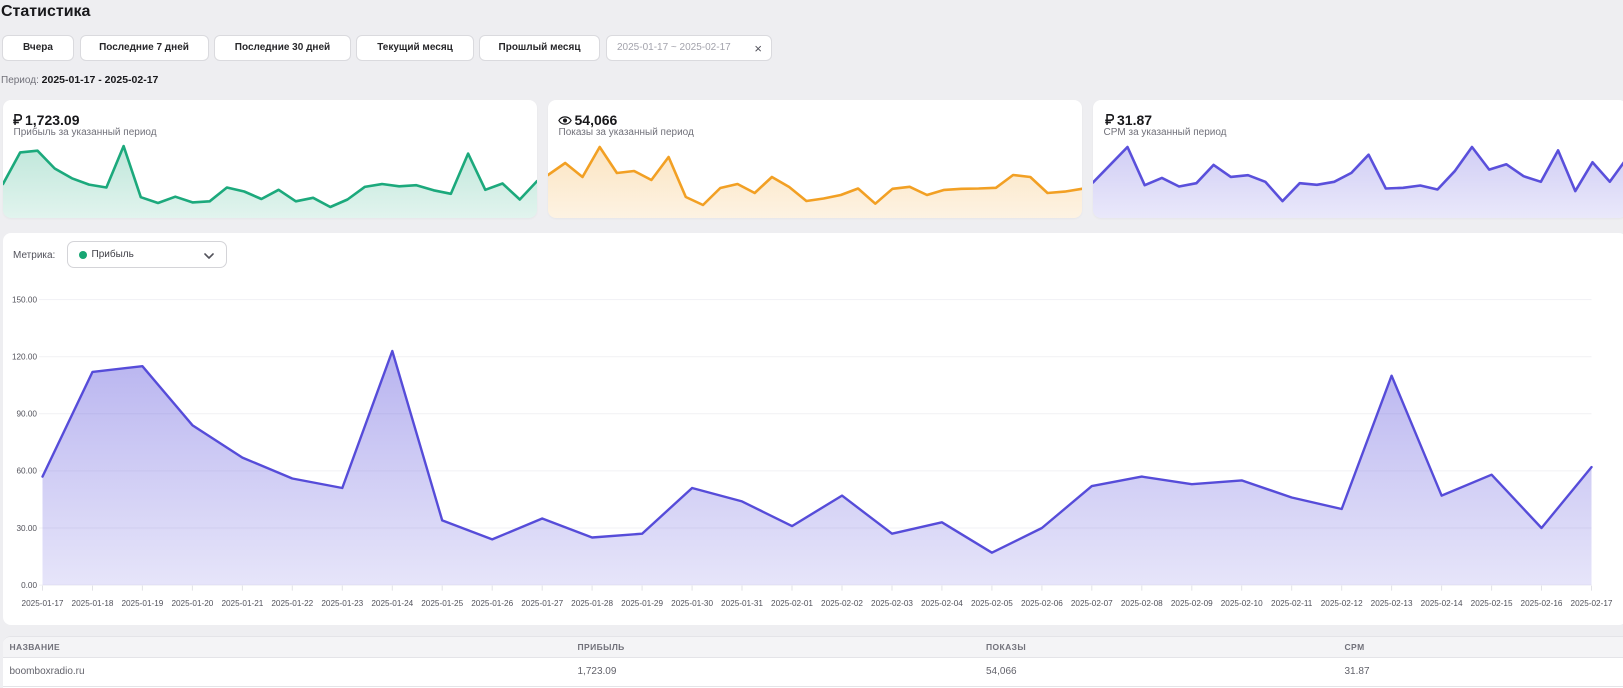 The height and width of the screenshot is (688, 1623). Describe the element at coordinates (24, 356) in the screenshot. I see `svg-text: 120.00` at that location.